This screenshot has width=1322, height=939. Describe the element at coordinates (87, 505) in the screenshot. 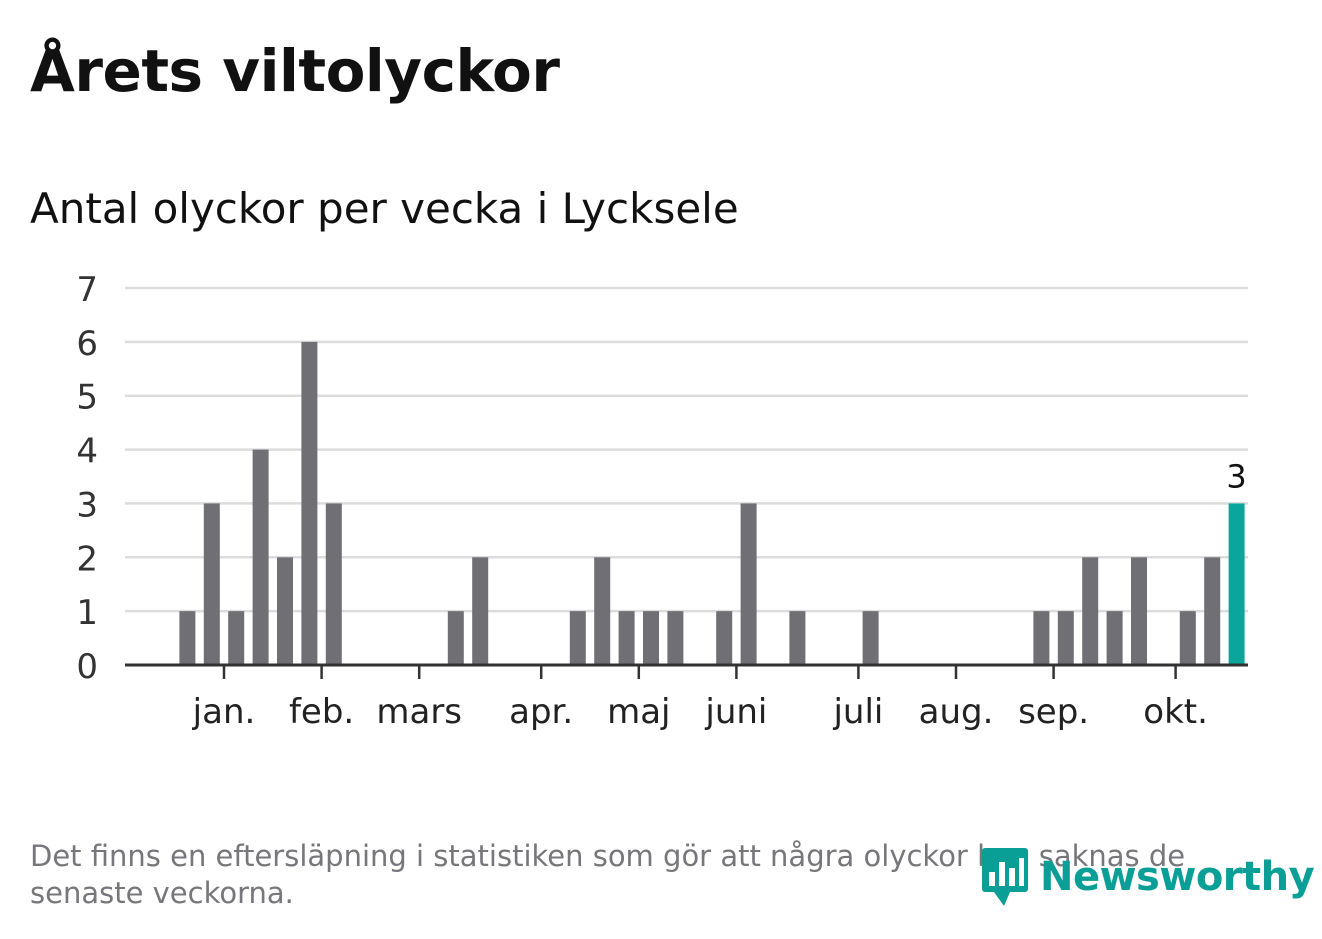

I see `y-tick-label: 3` at that location.